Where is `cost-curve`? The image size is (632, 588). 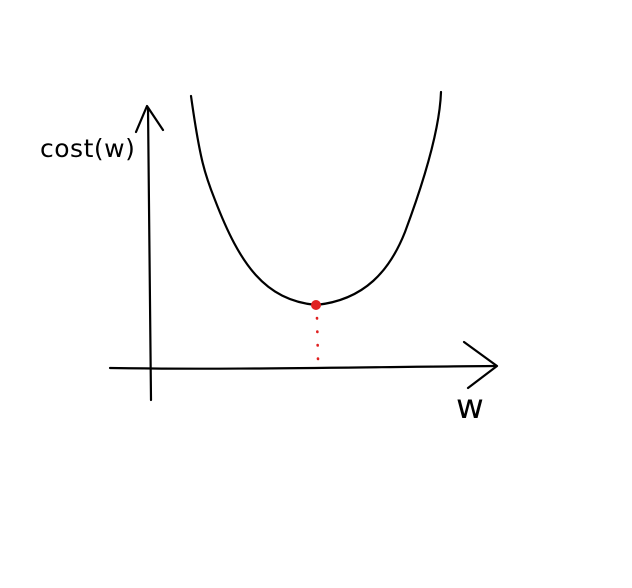 cost-curve is located at coordinates (316, 198).